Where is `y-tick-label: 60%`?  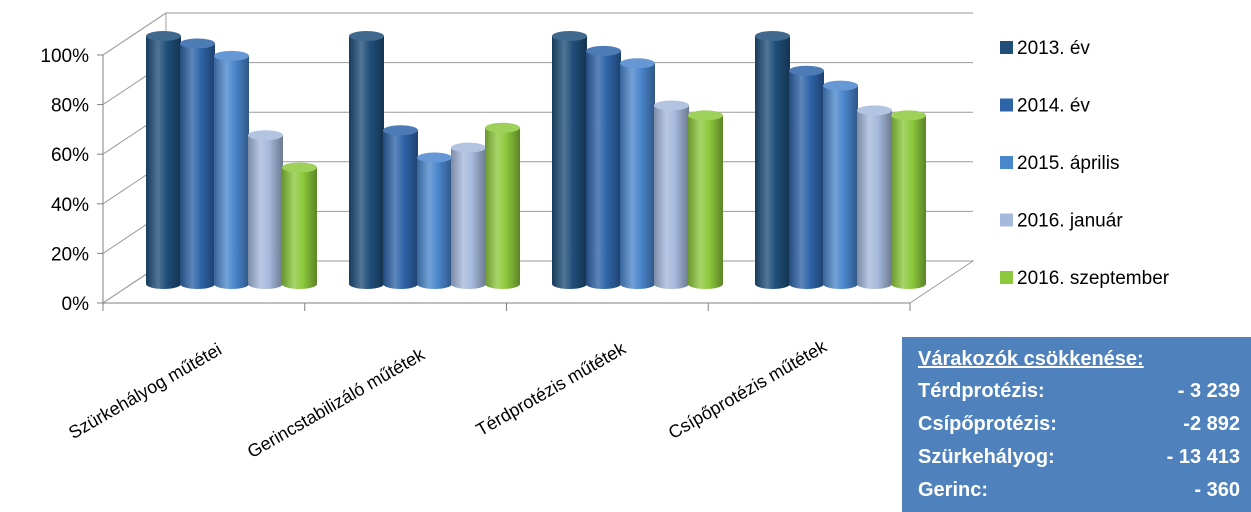 y-tick-label: 60% is located at coordinates (70, 155).